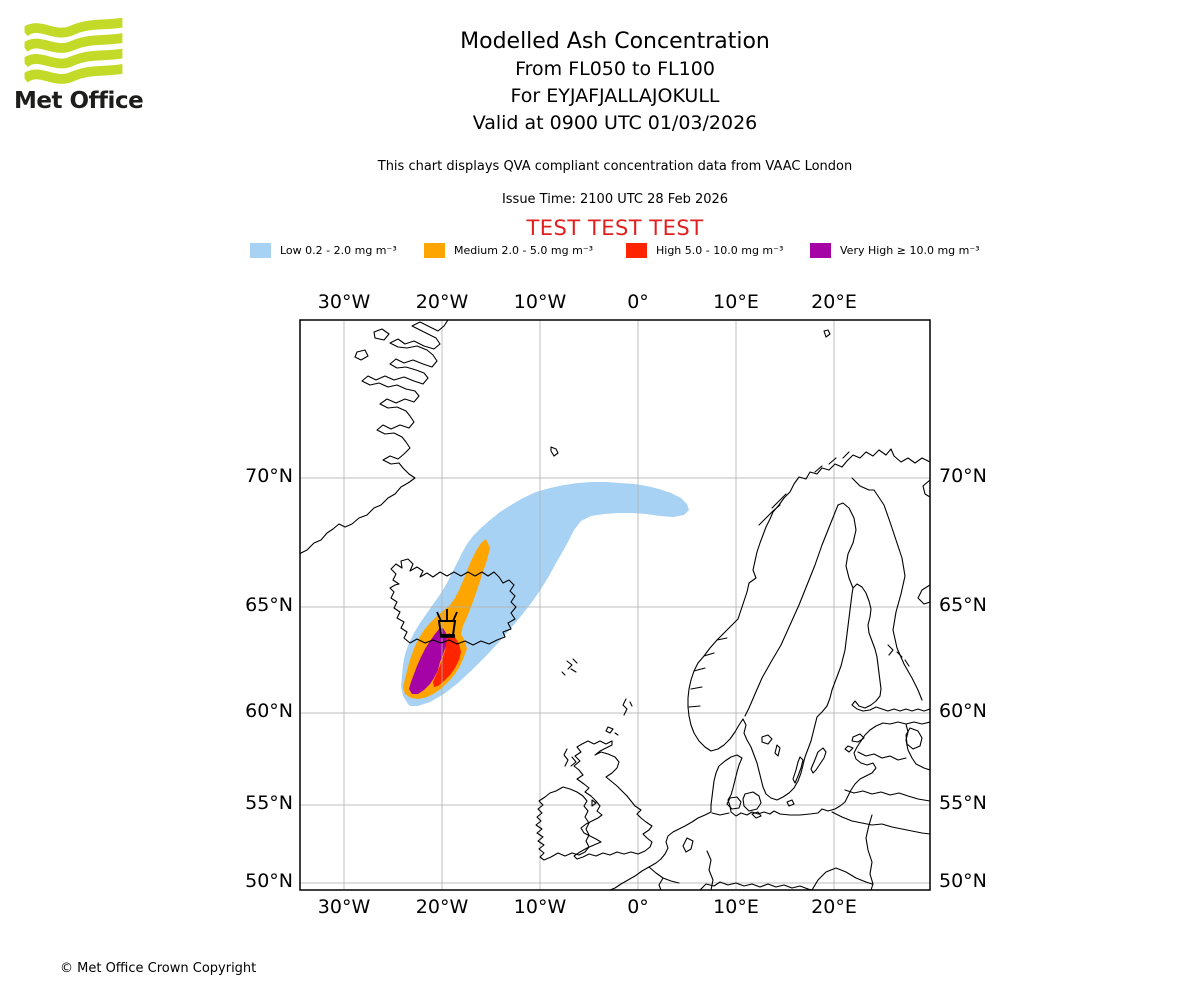  I want to click on lon-label-top: 10°W, so click(540, 302).